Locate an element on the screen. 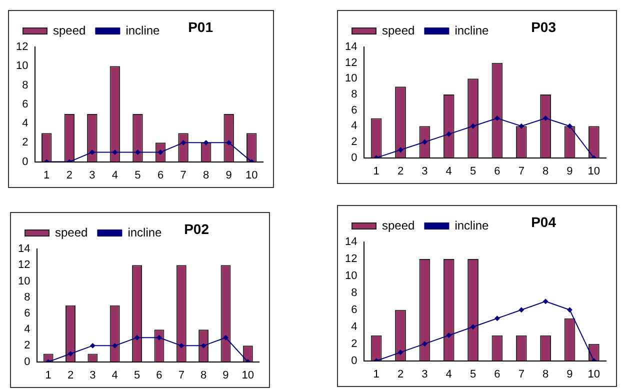 The height and width of the screenshot is (389, 621). chart-title: P03 is located at coordinates (543, 27).